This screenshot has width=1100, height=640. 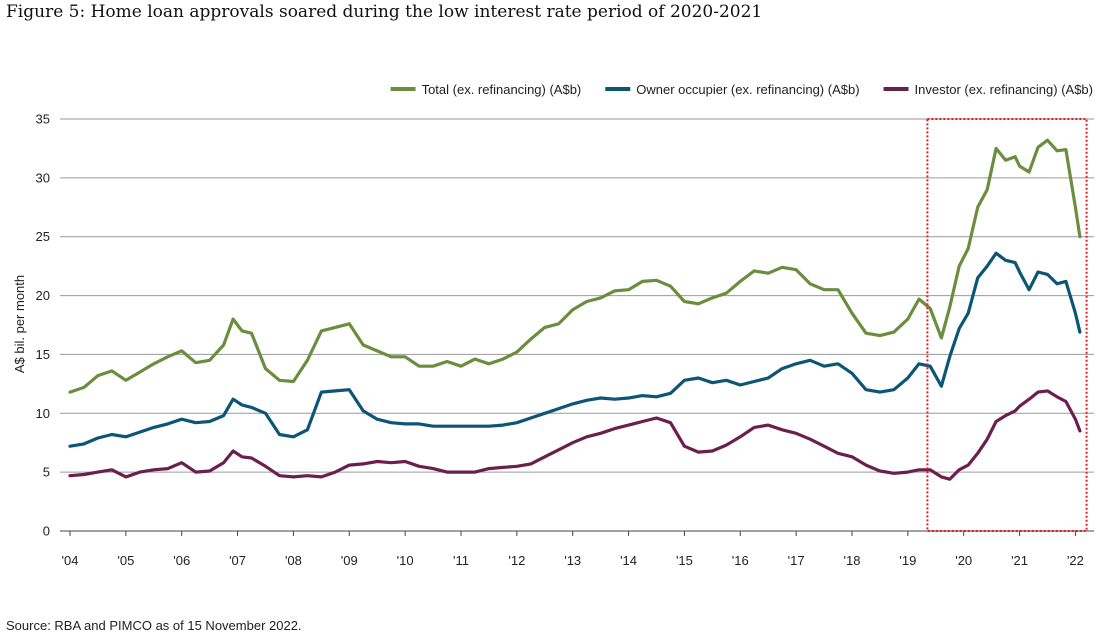 I want to click on x-tick-label: '22, so click(x=1075, y=560).